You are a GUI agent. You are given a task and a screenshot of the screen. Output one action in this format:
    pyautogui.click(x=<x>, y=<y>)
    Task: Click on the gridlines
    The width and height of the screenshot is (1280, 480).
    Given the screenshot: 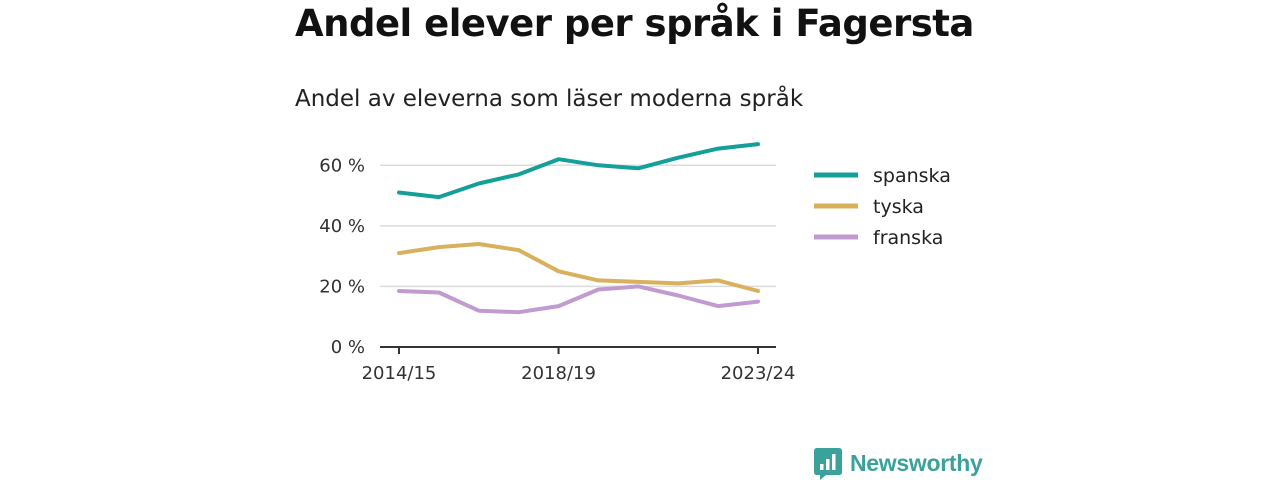 What is the action you would take?
    pyautogui.click(x=578, y=226)
    